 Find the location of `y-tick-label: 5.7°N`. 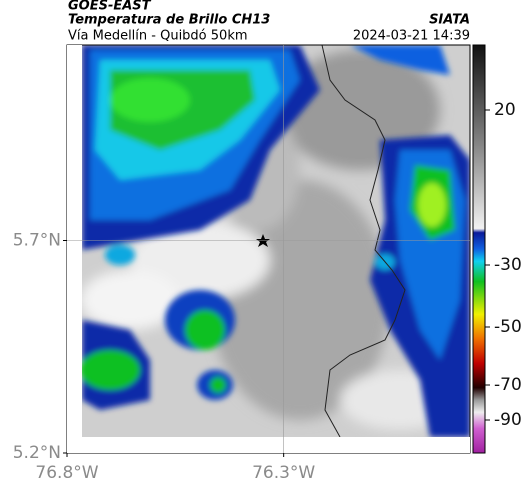

y-tick-label: 5.7°N is located at coordinates (37, 241).